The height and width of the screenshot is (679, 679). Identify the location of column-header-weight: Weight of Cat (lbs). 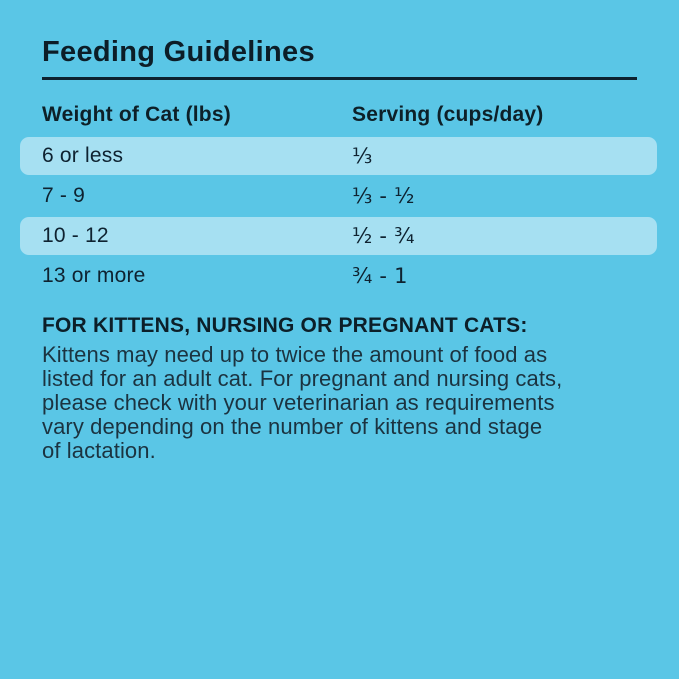
(136, 114).